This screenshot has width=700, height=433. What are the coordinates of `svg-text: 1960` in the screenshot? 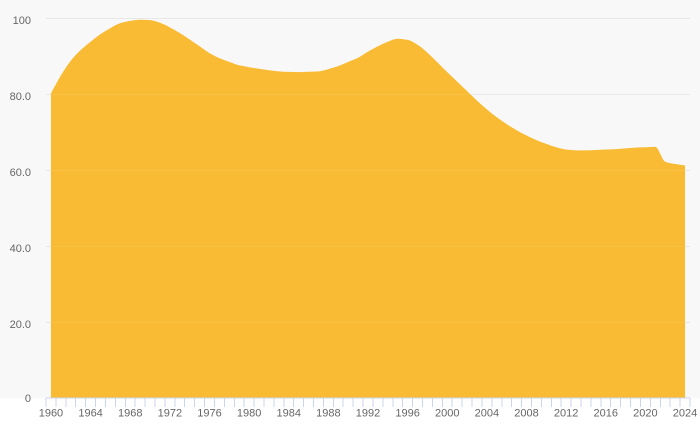 It's located at (51, 414).